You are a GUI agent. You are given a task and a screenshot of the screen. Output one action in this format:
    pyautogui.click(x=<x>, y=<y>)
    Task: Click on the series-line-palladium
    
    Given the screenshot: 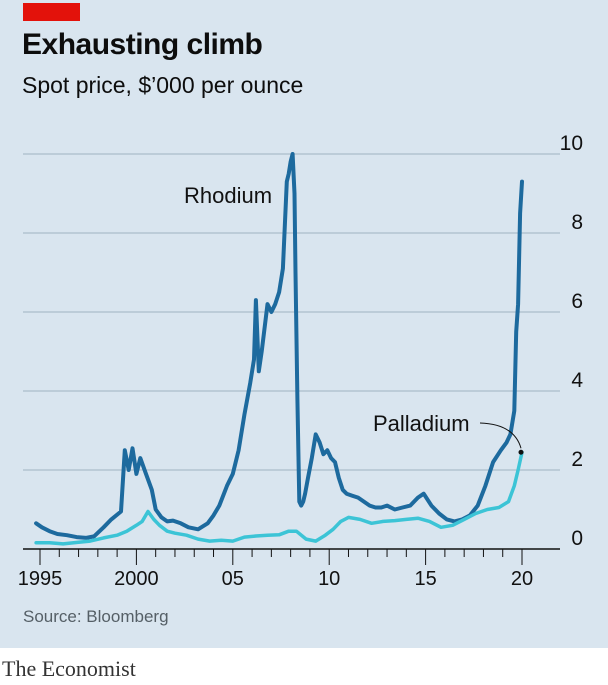 What is the action you would take?
    pyautogui.click(x=279, y=498)
    